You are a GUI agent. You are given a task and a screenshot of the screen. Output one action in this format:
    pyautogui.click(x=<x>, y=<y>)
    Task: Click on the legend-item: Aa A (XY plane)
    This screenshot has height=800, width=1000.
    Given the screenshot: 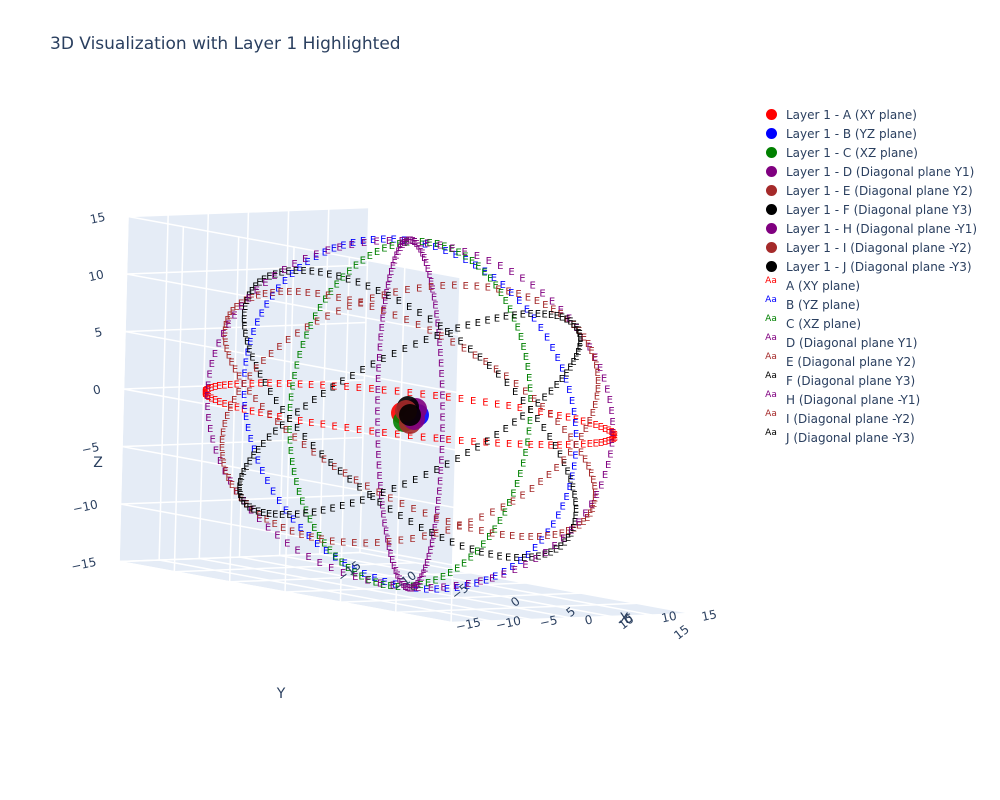 What is the action you would take?
    pyautogui.click(x=876, y=285)
    